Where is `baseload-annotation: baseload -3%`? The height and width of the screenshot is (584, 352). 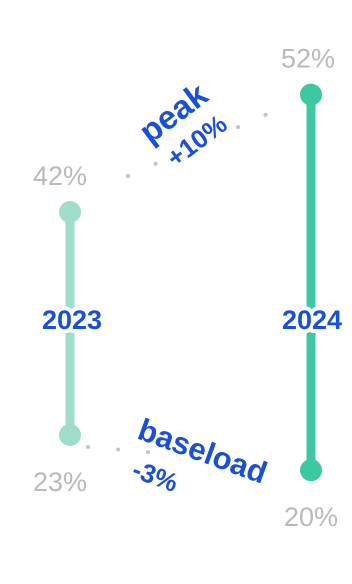
baseload-annotation: baseload -3% is located at coordinates (199, 455).